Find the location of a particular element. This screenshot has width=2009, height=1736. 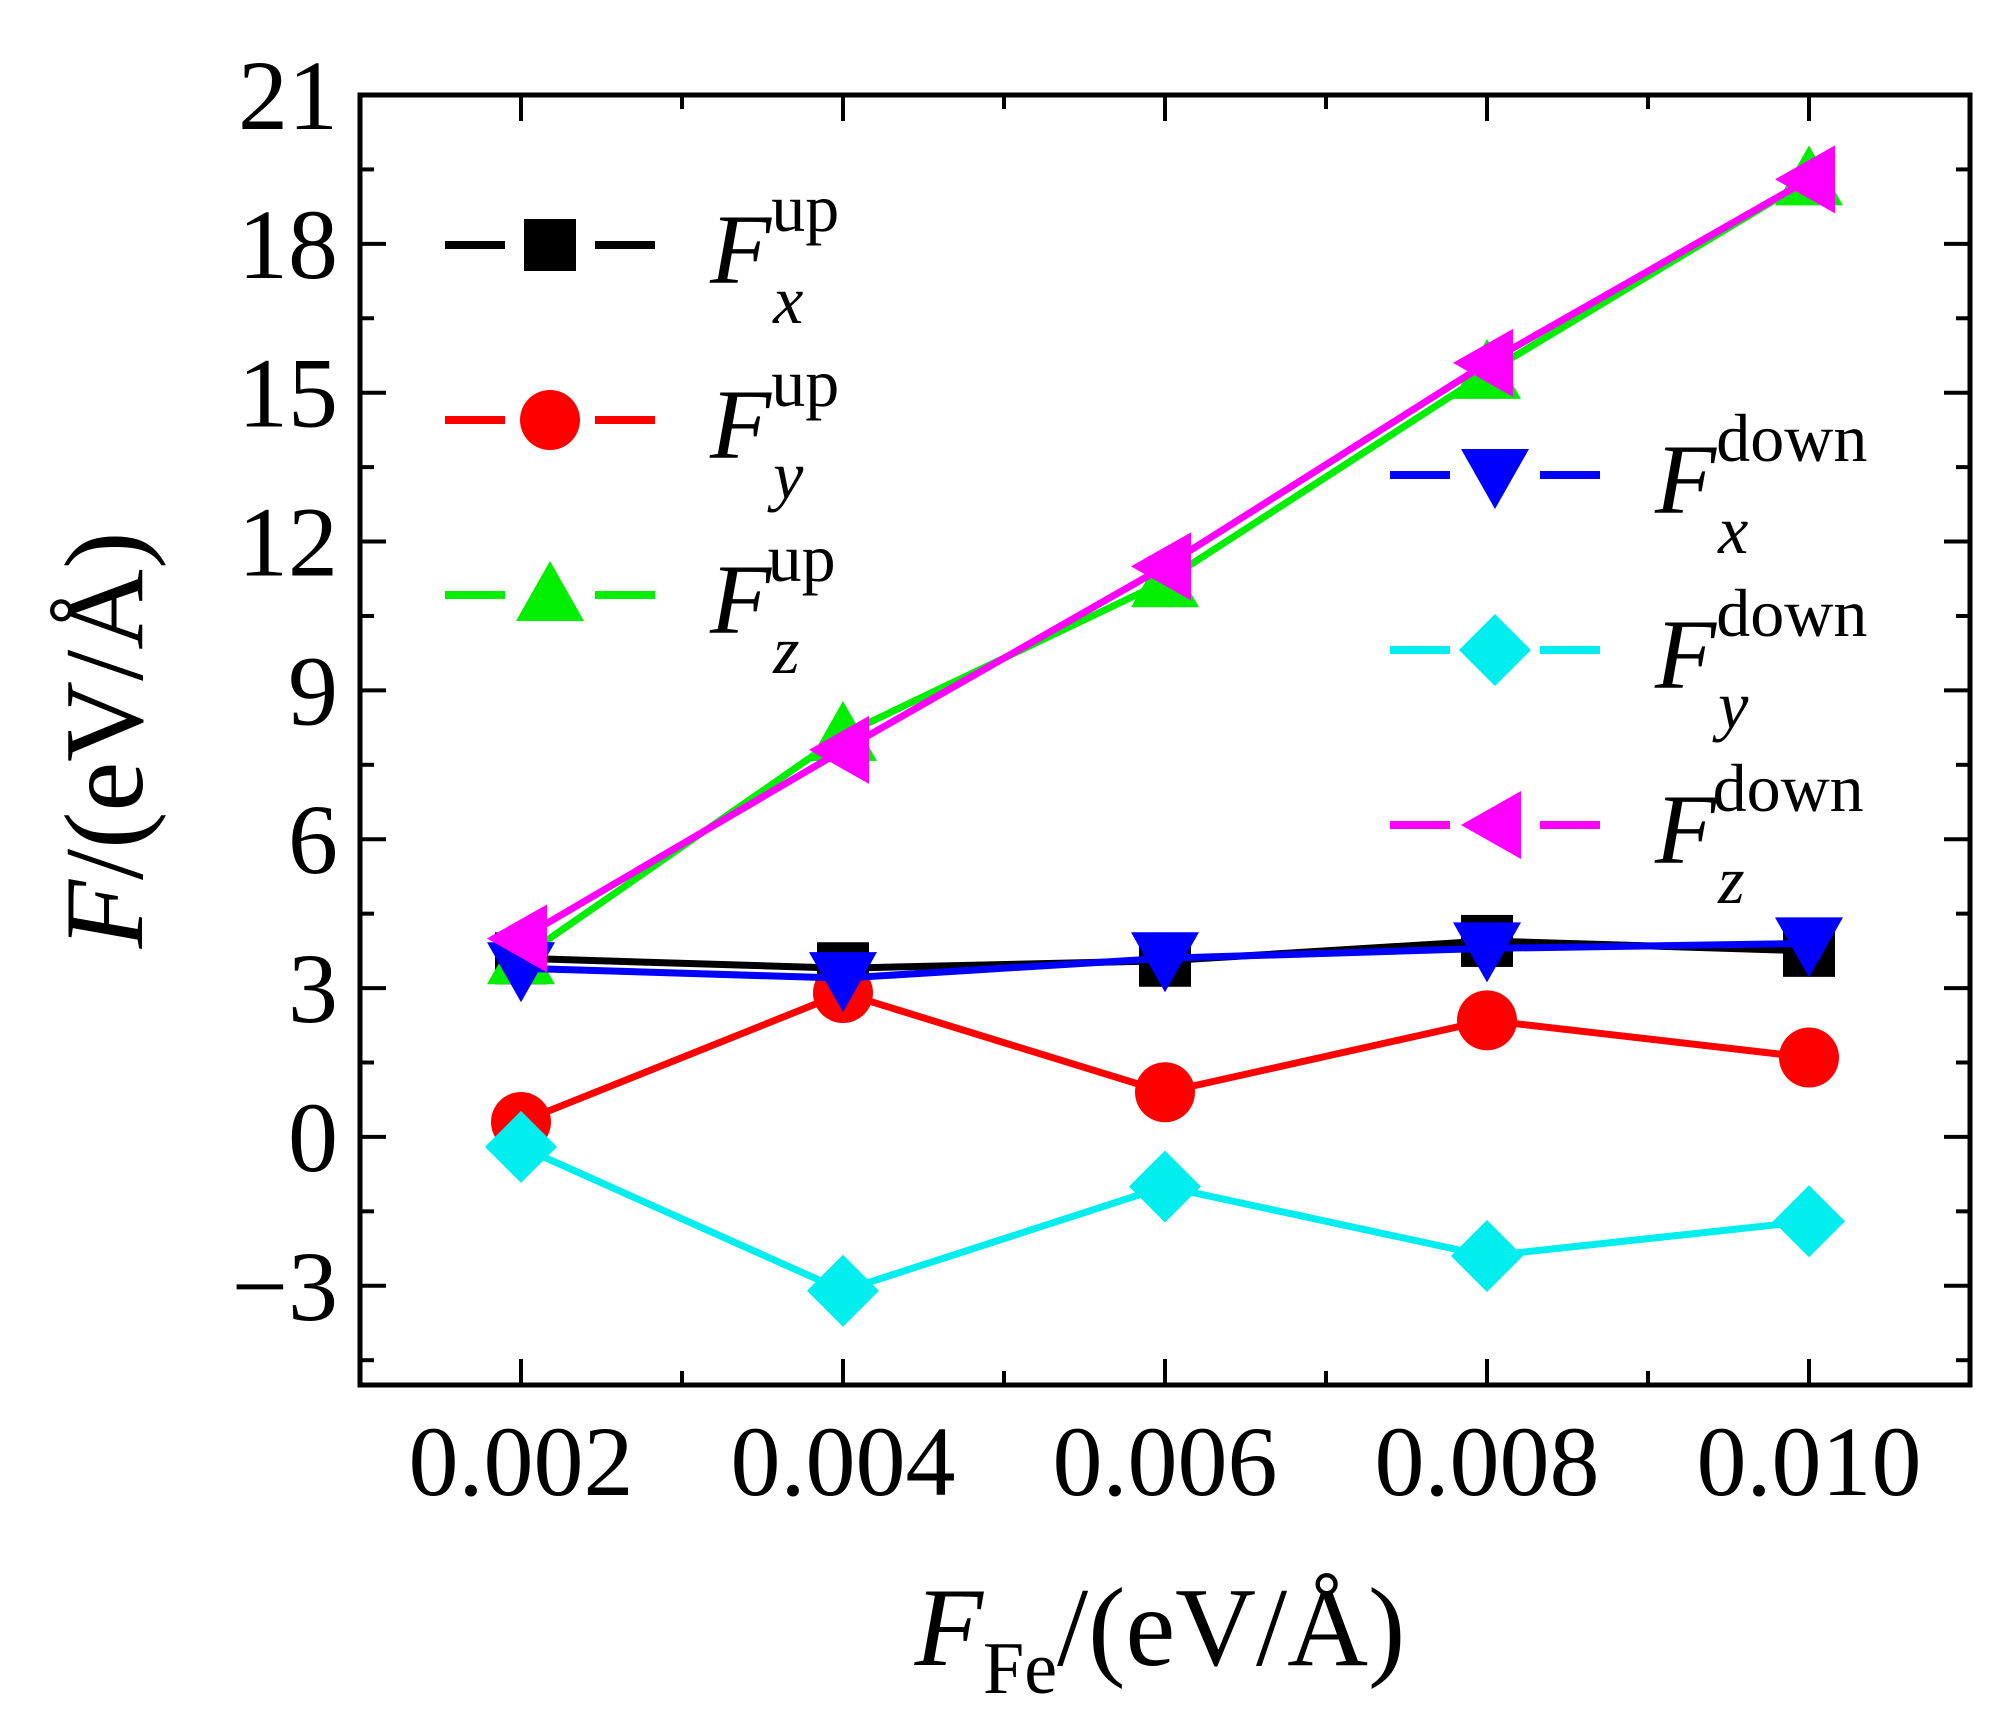

series-fy-down is located at coordinates (1165, 1218).